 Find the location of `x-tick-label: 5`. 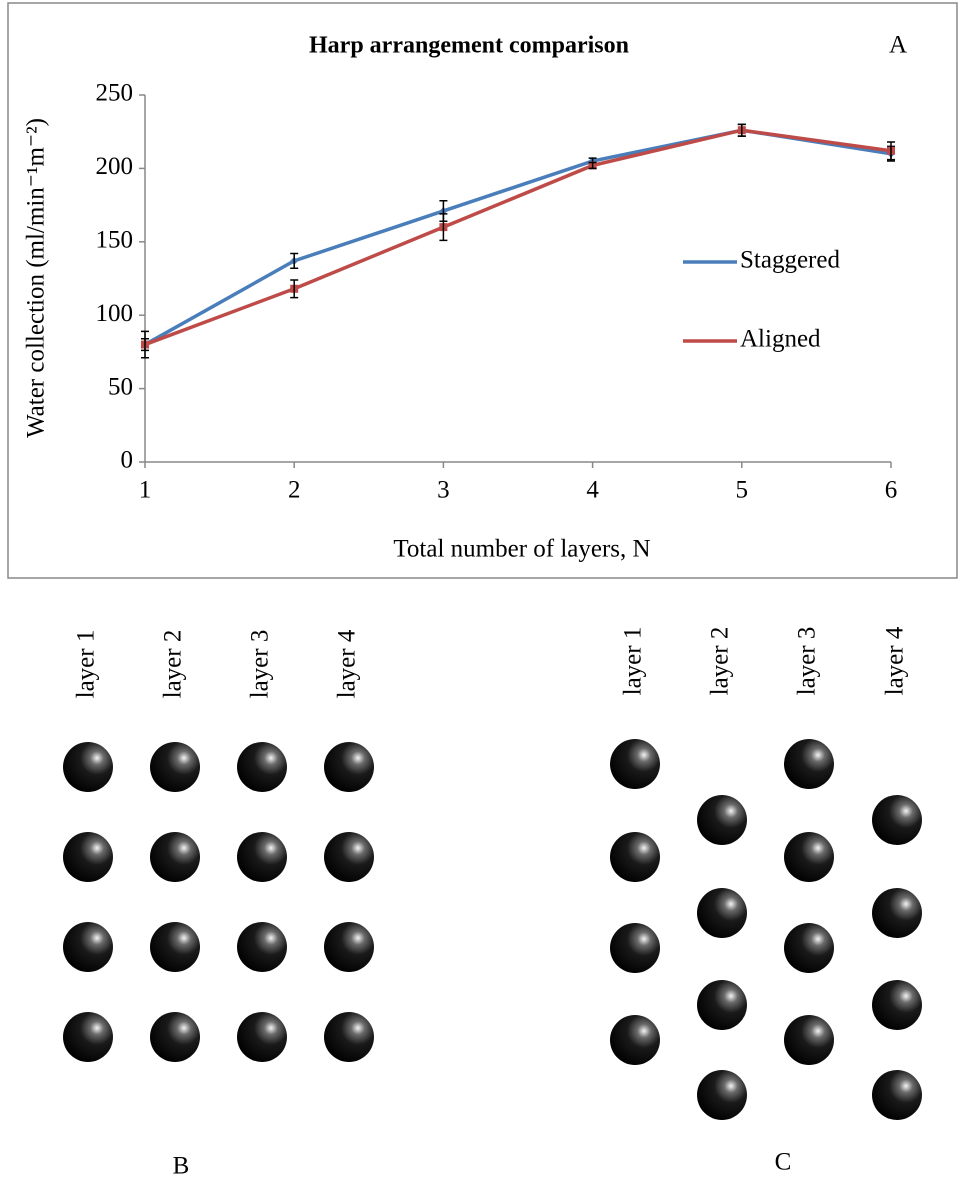

x-tick-label: 5 is located at coordinates (742, 490).